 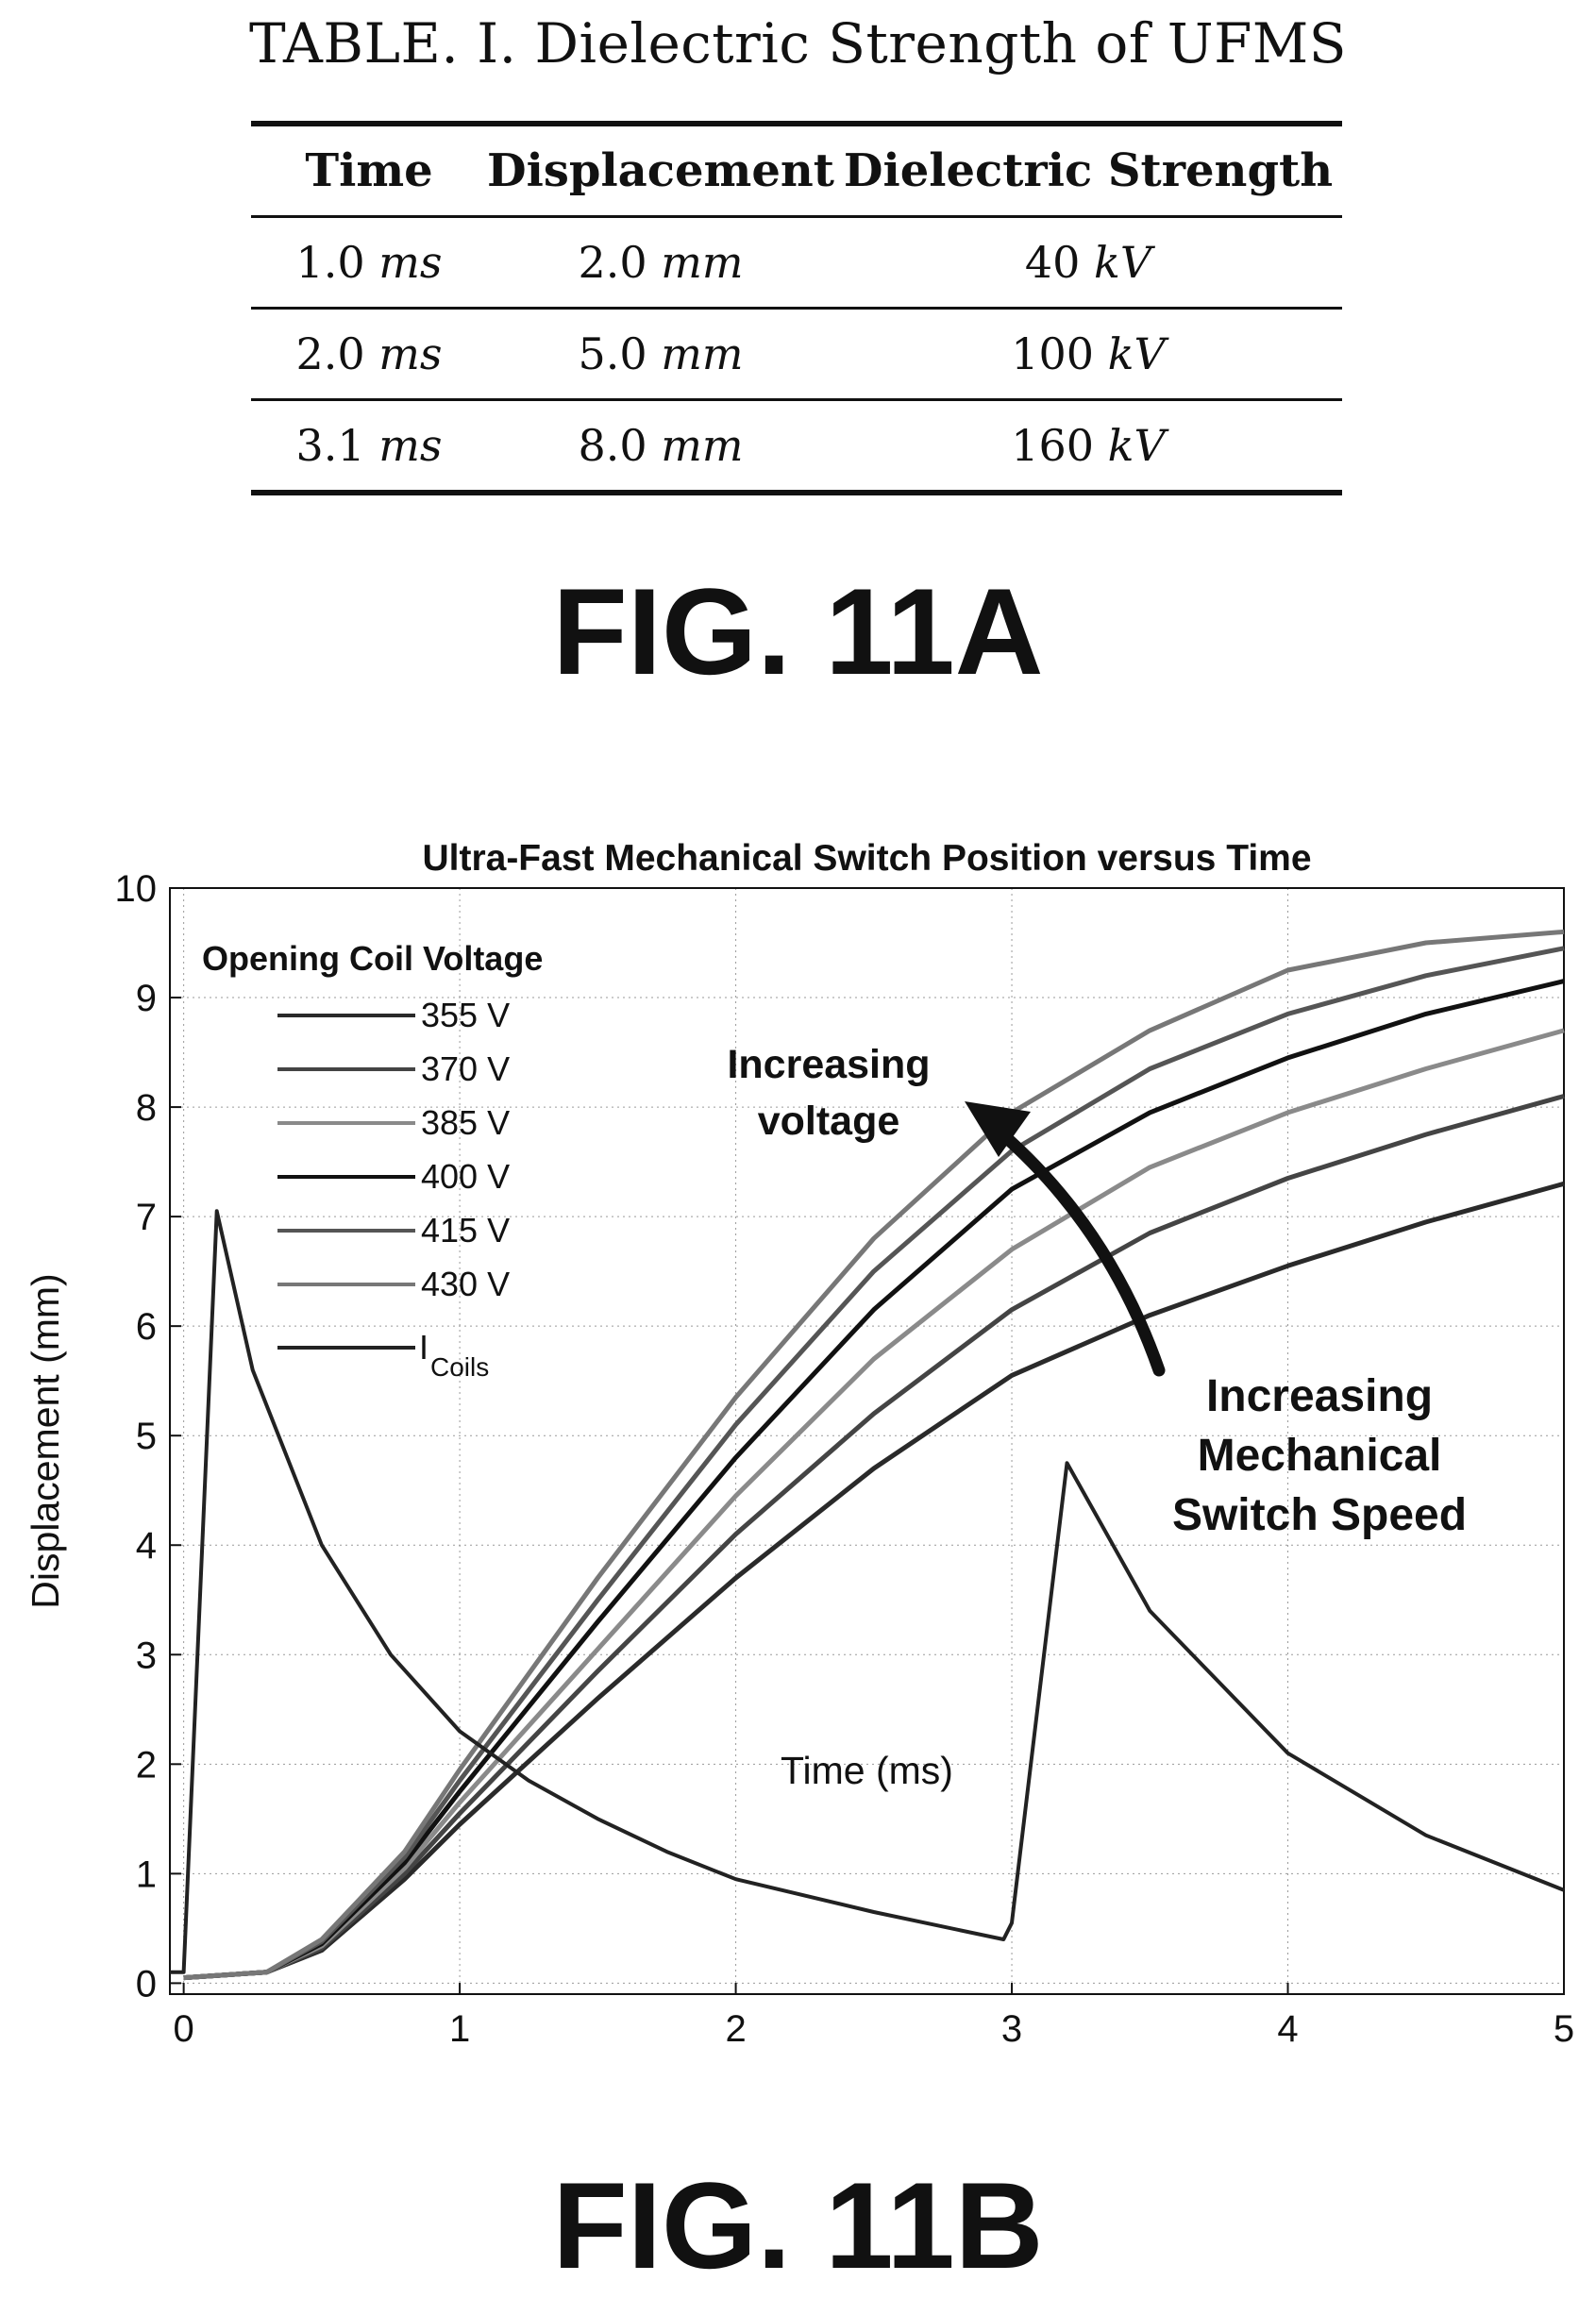 I want to click on table-row: 3.1 ms 8.0 mm 160 kV, so click(x=796, y=447).